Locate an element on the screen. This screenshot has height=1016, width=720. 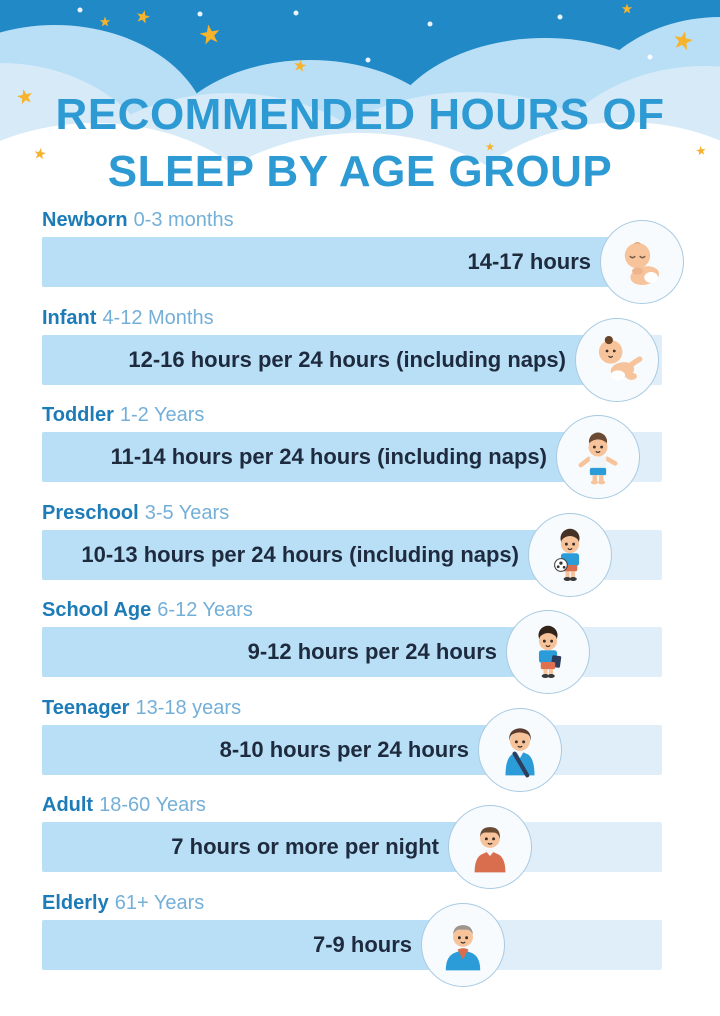
row-label: Adult 18-60 Years is located at coordinates (352, 806).